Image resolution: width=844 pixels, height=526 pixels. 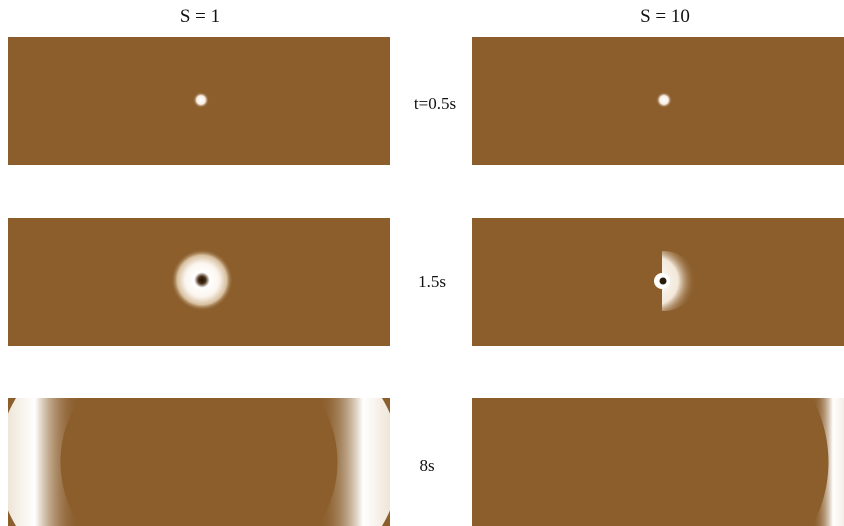 What do you see at coordinates (679, 281) in the screenshot?
I see `anisotropic-wavefront` at bounding box center [679, 281].